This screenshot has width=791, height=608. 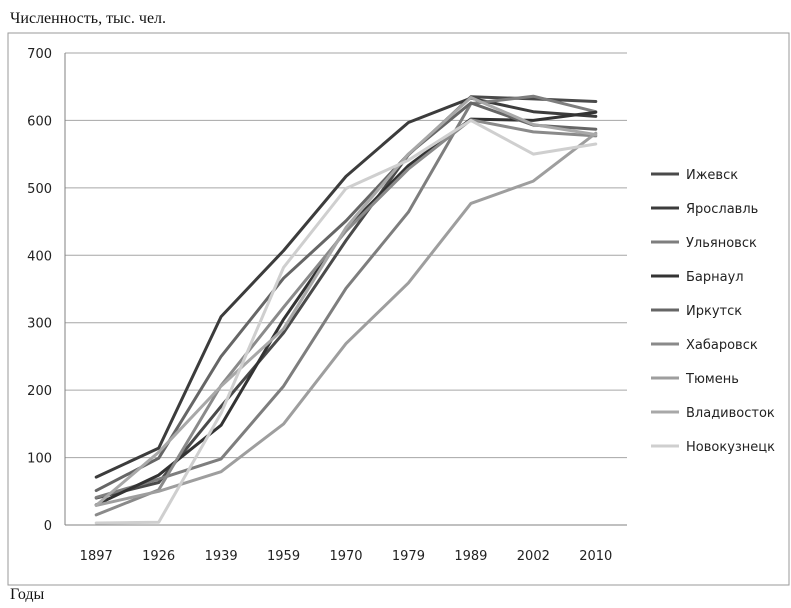 I want to click on legend-label: Иркутск, so click(x=714, y=311).